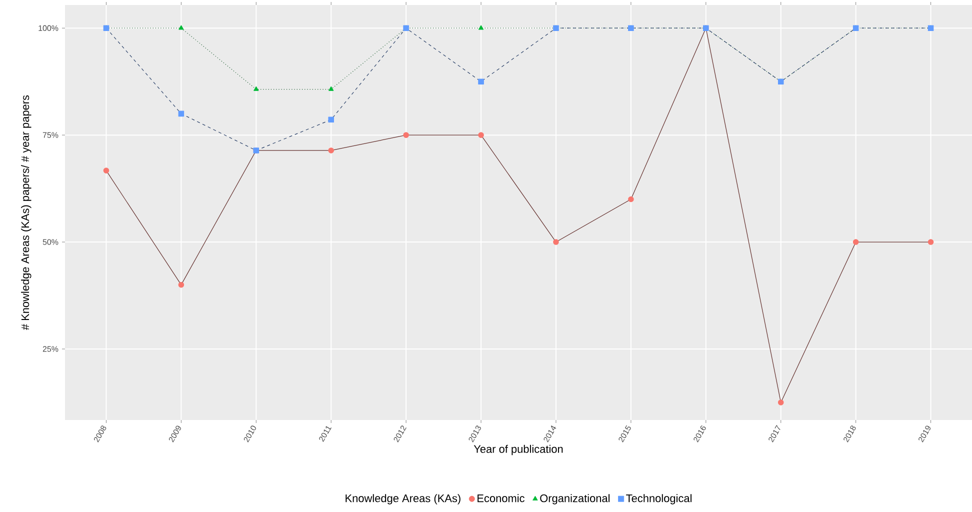 The width and height of the screenshot is (972, 512). I want to click on legend-label: Organizational, so click(575, 499).